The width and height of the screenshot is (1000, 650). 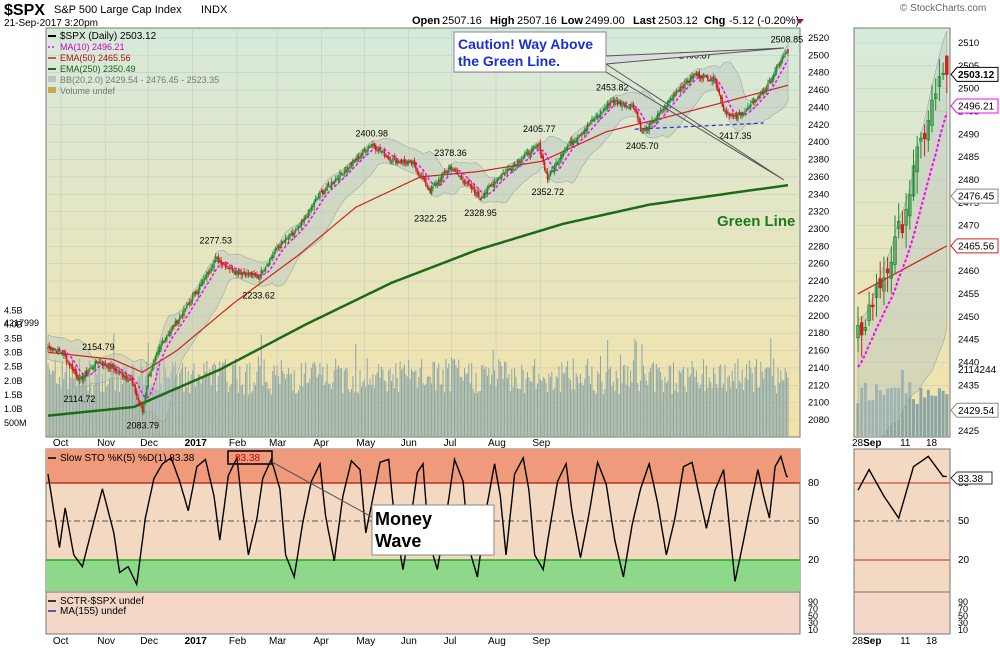 What do you see at coordinates (572, 21) in the screenshot?
I see `low-label: Low` at bounding box center [572, 21].